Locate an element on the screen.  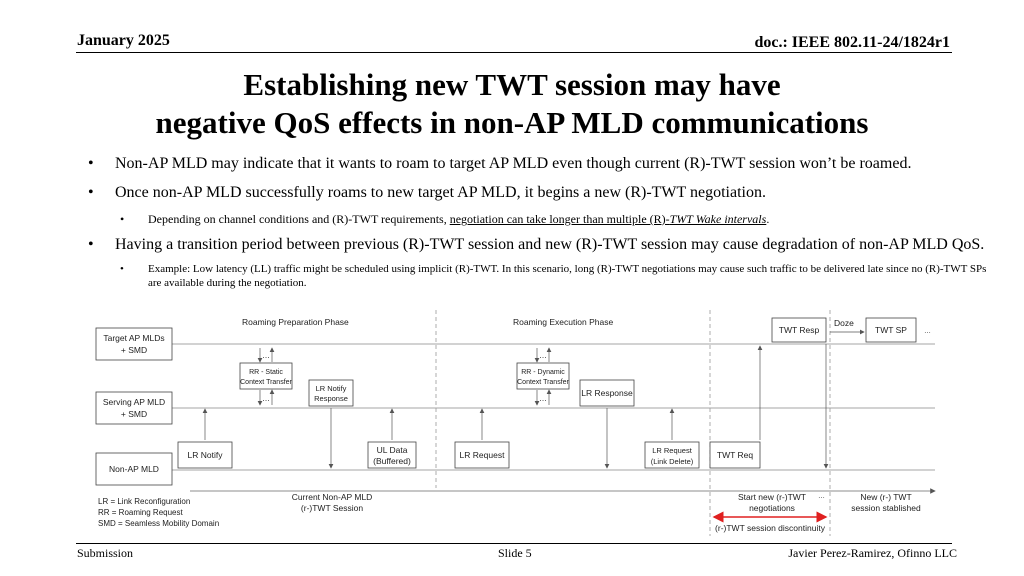
doze-label: Doze is located at coordinates (844, 323).